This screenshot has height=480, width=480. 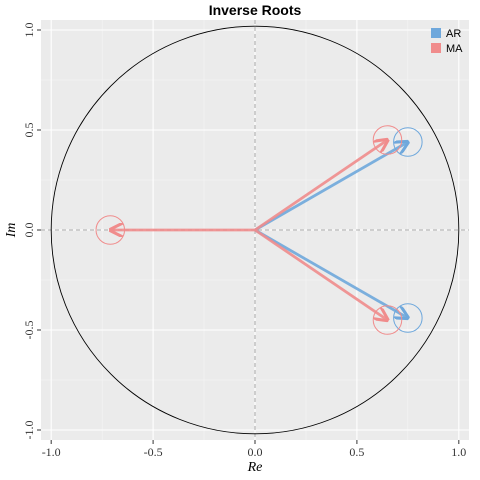 I want to click on legend-label-ar: AR, so click(x=453, y=34).